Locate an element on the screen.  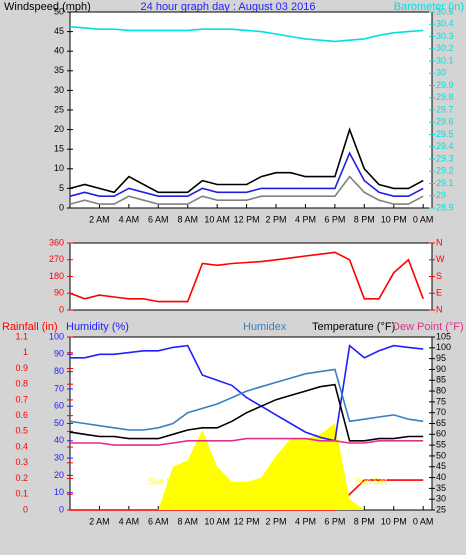
area is located at coordinates (247, 466).